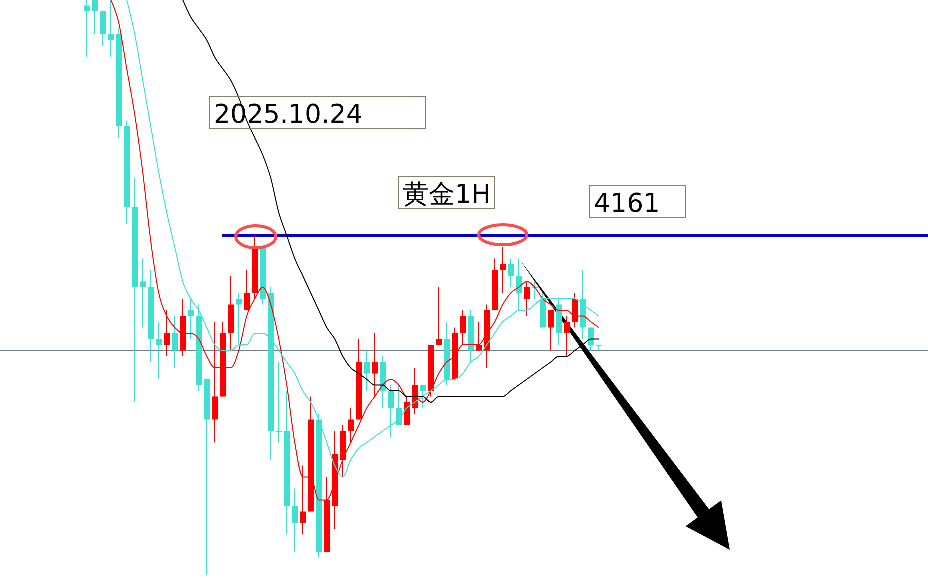 The height and width of the screenshot is (582, 928). I want to click on annotation: 黄金1H, so click(447, 195).